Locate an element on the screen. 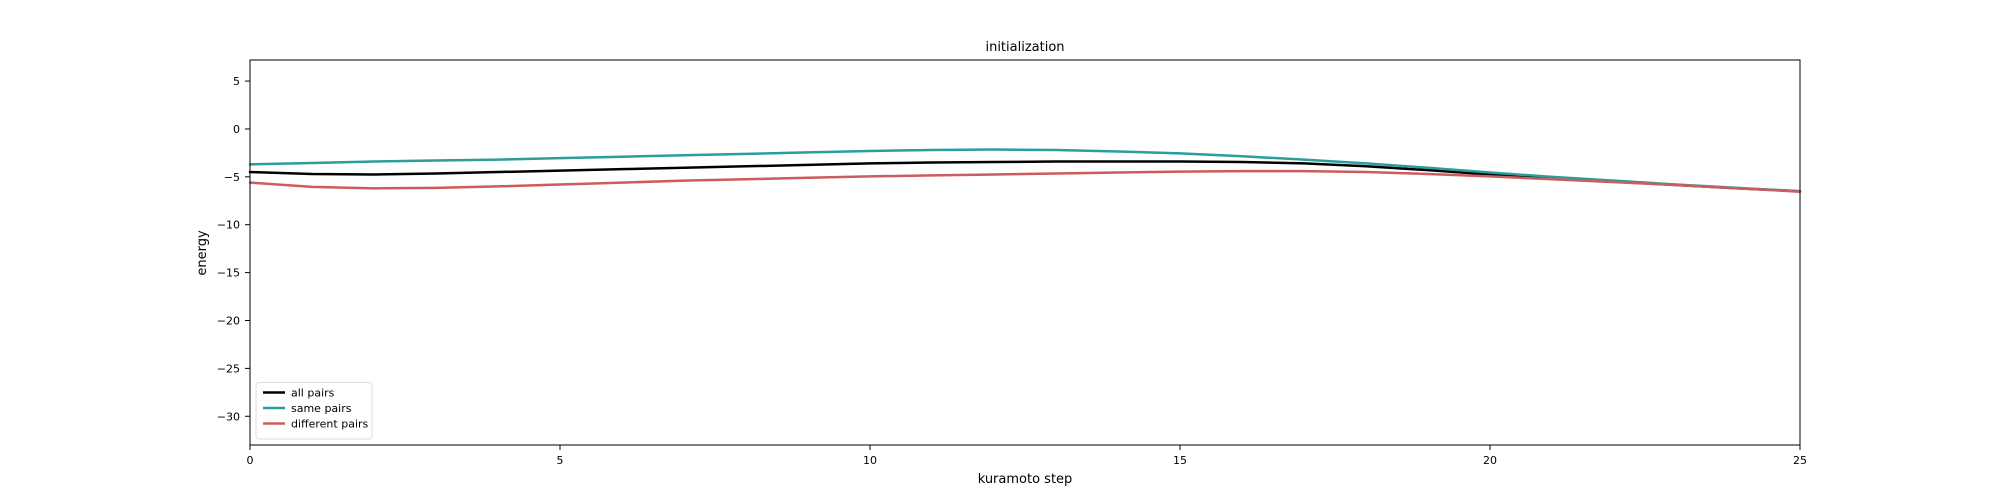 The width and height of the screenshot is (2000, 504). legend-label: all pairs is located at coordinates (313, 393).